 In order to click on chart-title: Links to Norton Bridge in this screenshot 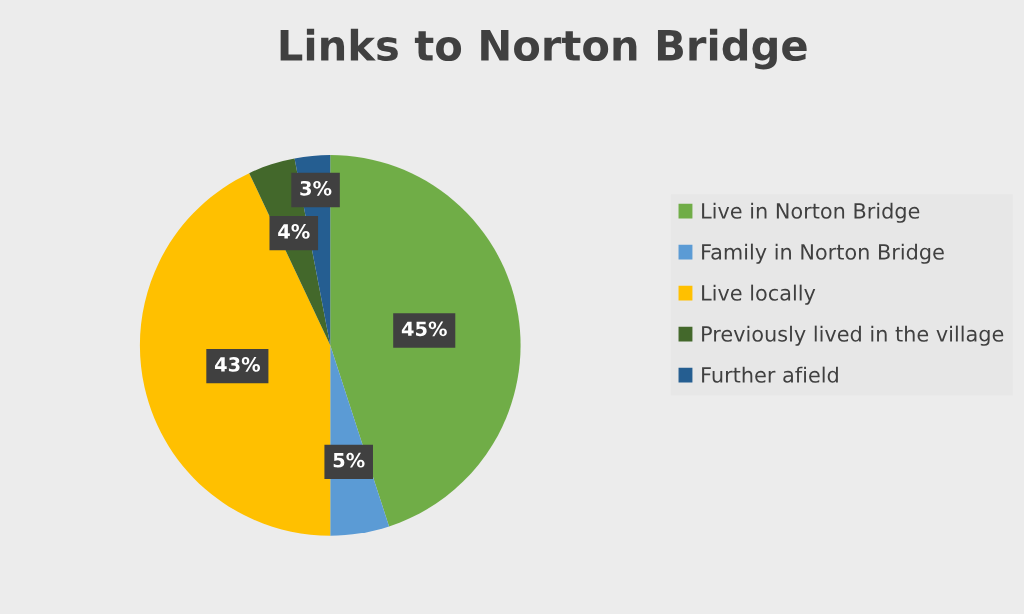, I will do `click(543, 49)`.